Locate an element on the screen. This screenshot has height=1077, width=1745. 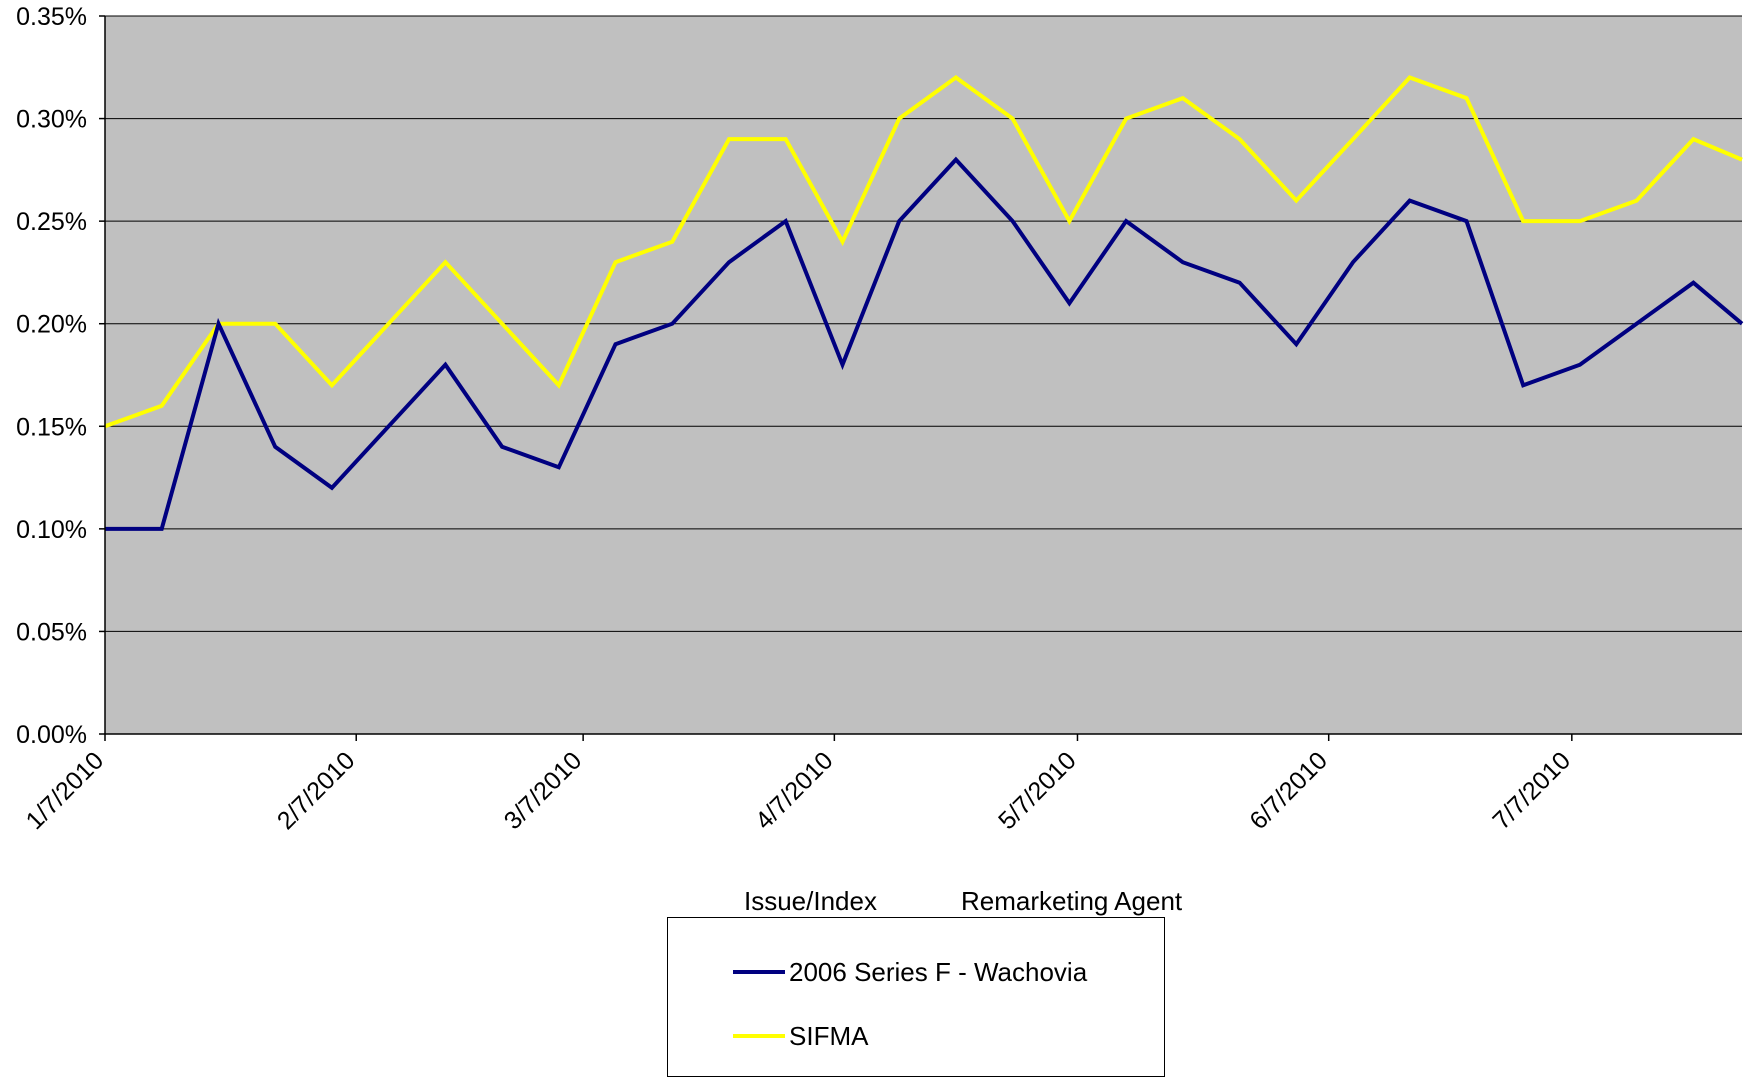
y-tick-label: 0.20% is located at coordinates (51, 325).